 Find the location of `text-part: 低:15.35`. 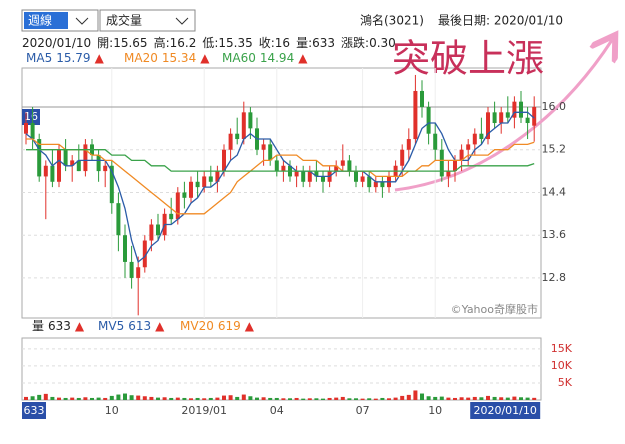

text-part: 低:15.35 is located at coordinates (227, 43).